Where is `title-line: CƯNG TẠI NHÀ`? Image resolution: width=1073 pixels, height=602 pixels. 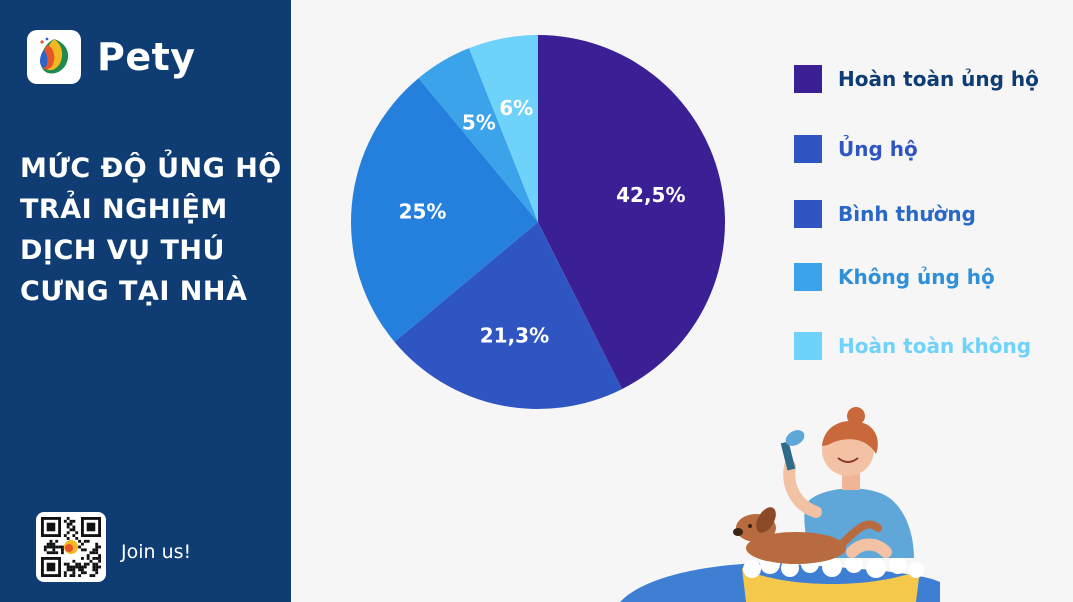
title-line: CƯNG TẠI NHÀ is located at coordinates (134, 291).